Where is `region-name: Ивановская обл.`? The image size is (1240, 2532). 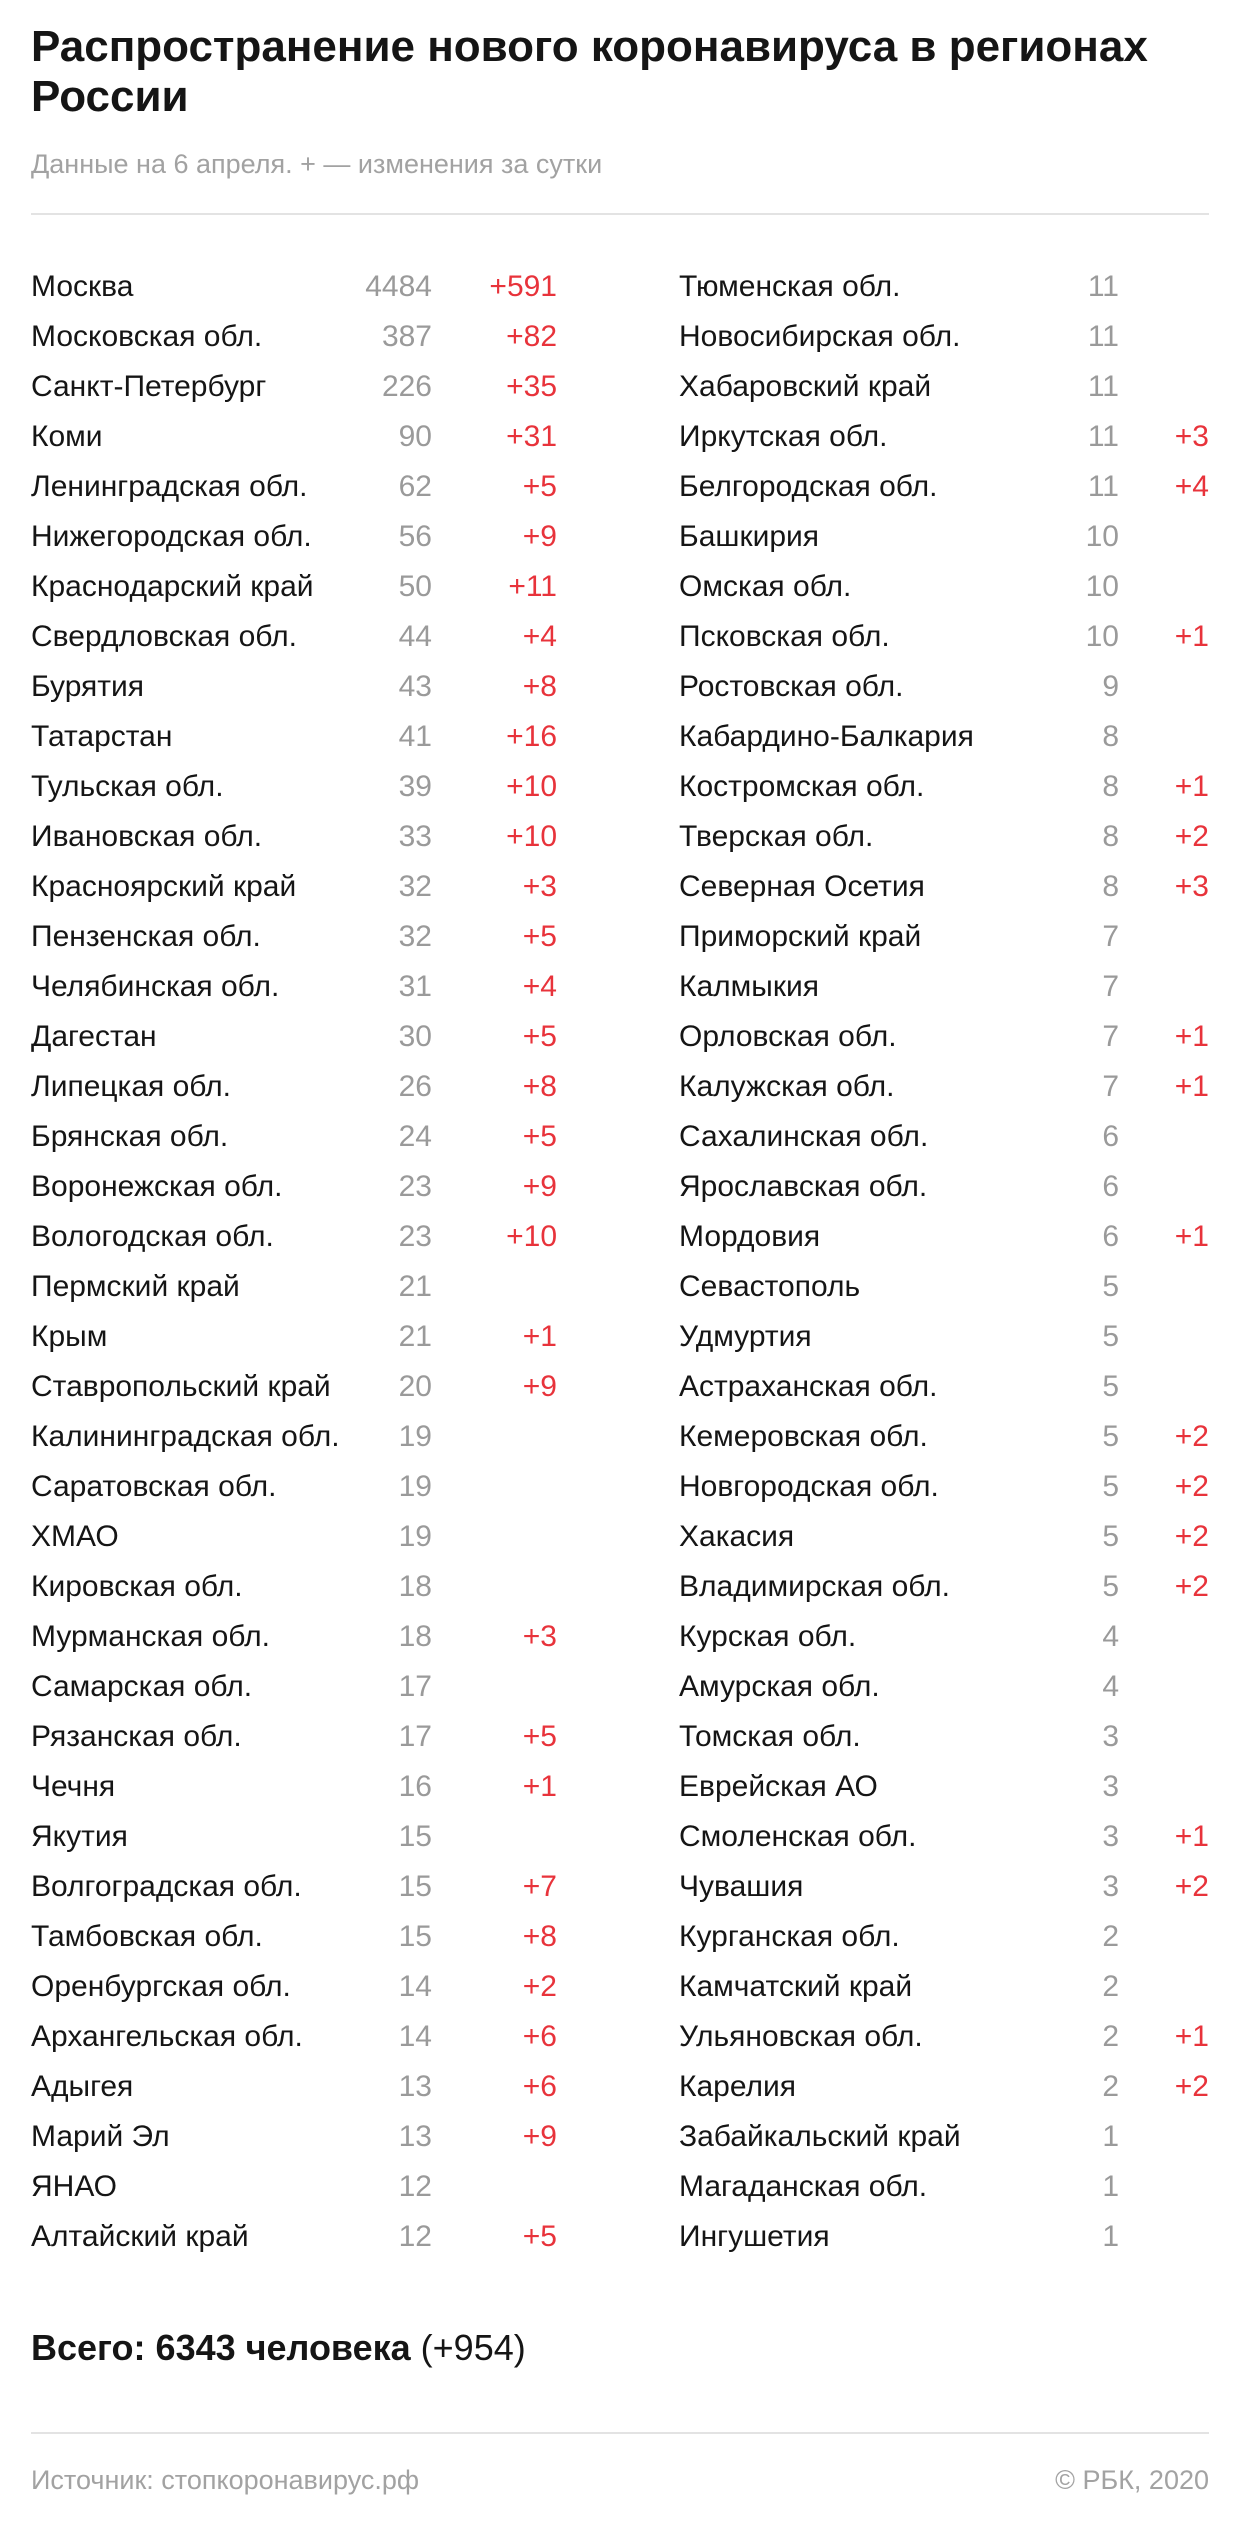
region-name: Ивановская обл. is located at coordinates (147, 836).